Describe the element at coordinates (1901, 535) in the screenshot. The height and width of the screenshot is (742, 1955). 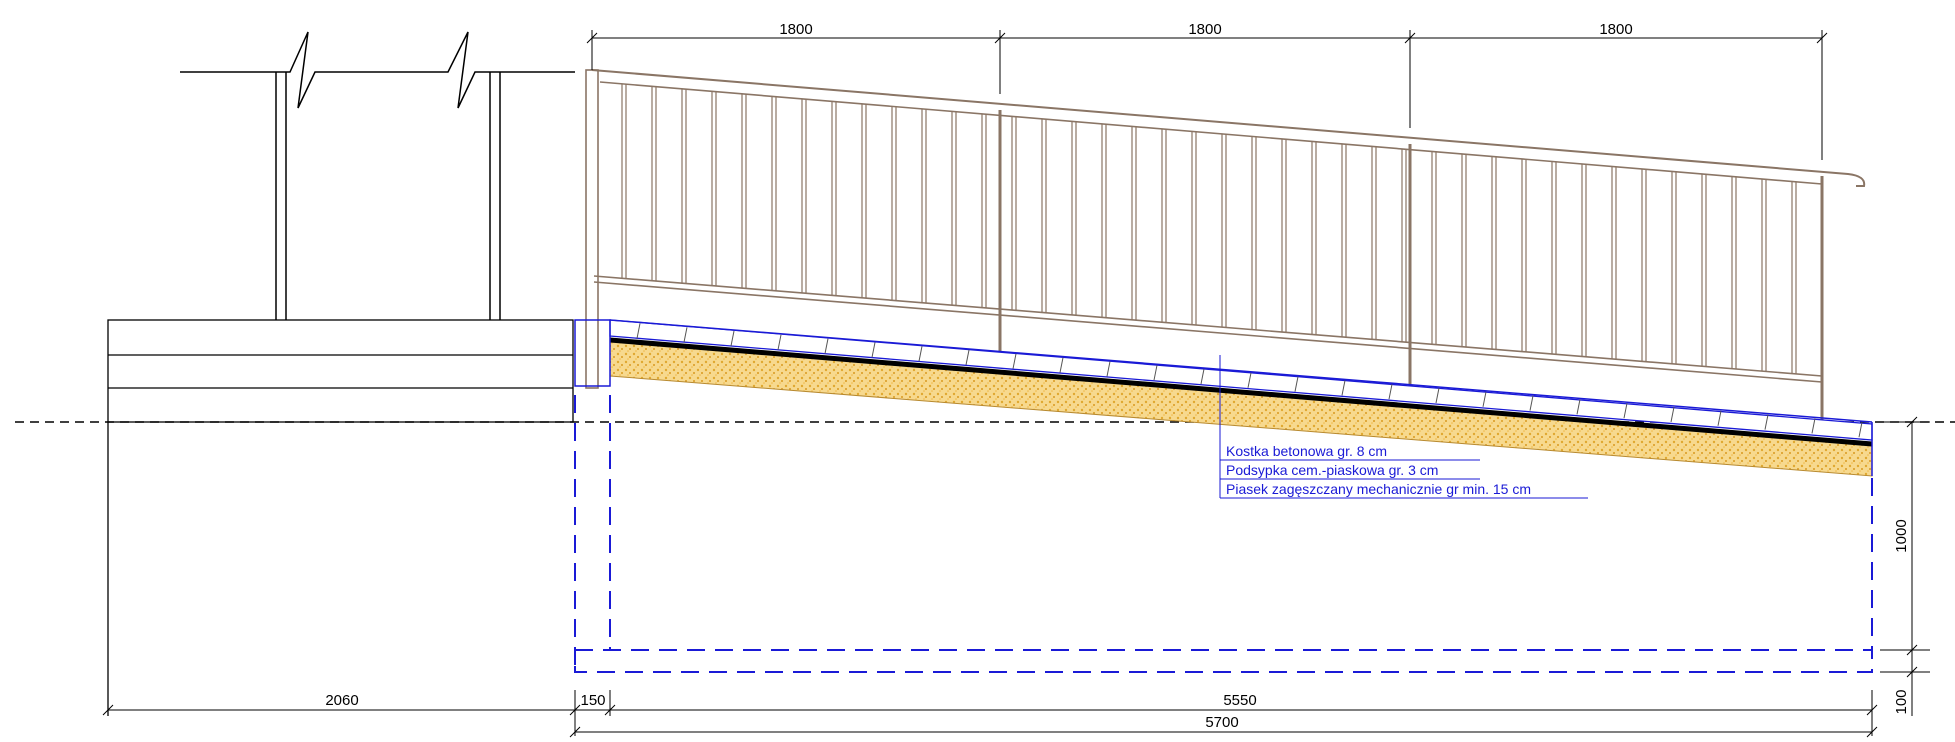
I see `dim-foundation-depth: 1000` at that location.